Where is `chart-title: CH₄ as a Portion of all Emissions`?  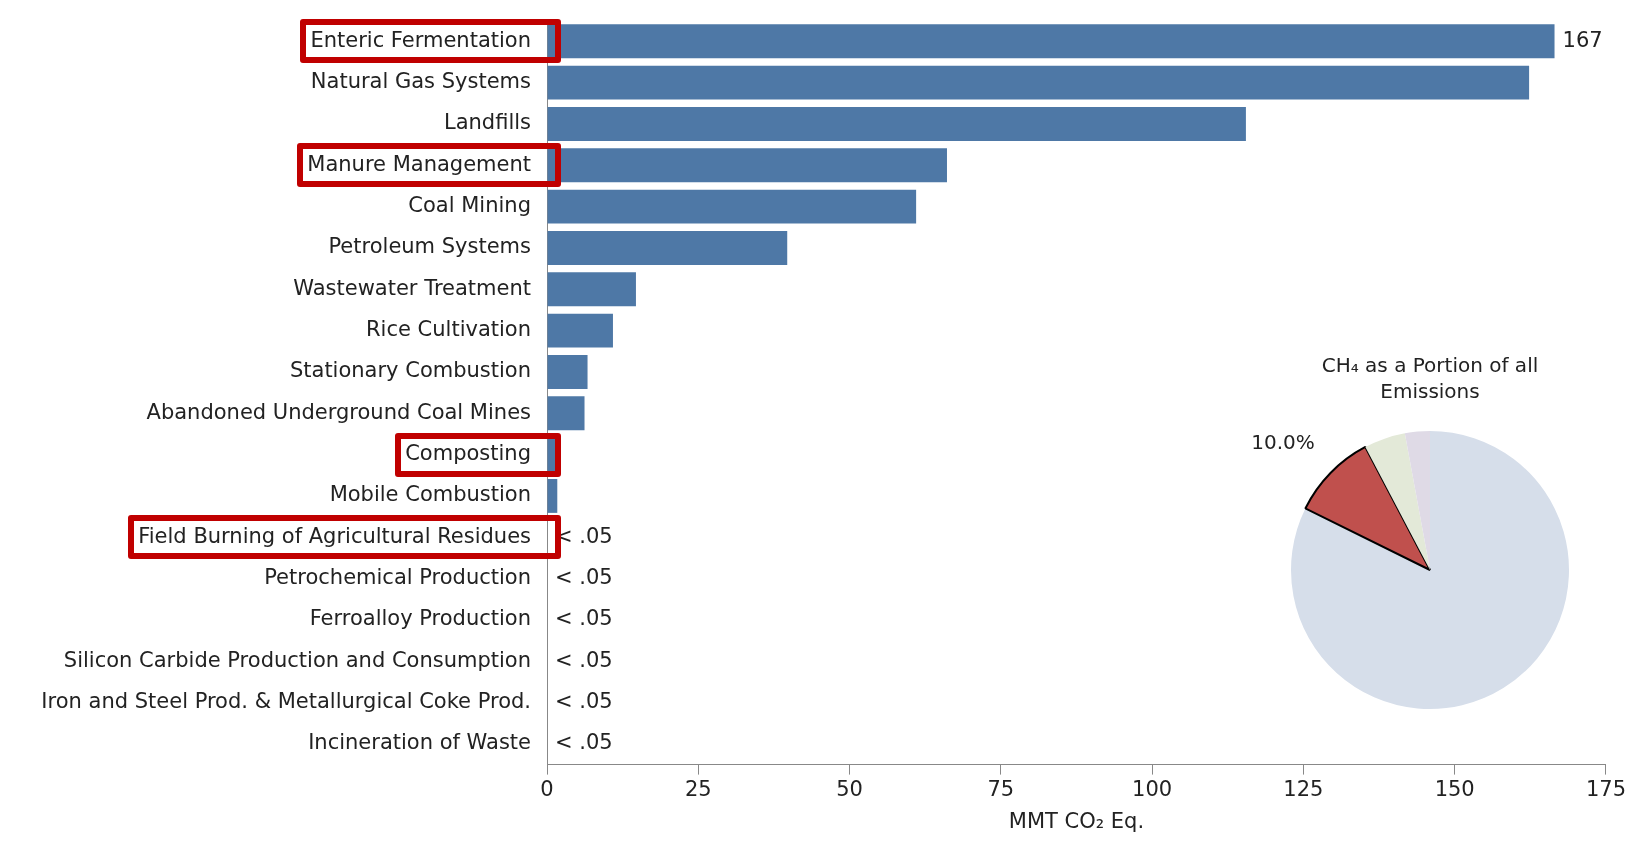
chart-title: CH₄ as a Portion of all Emissions is located at coordinates (1430, 378).